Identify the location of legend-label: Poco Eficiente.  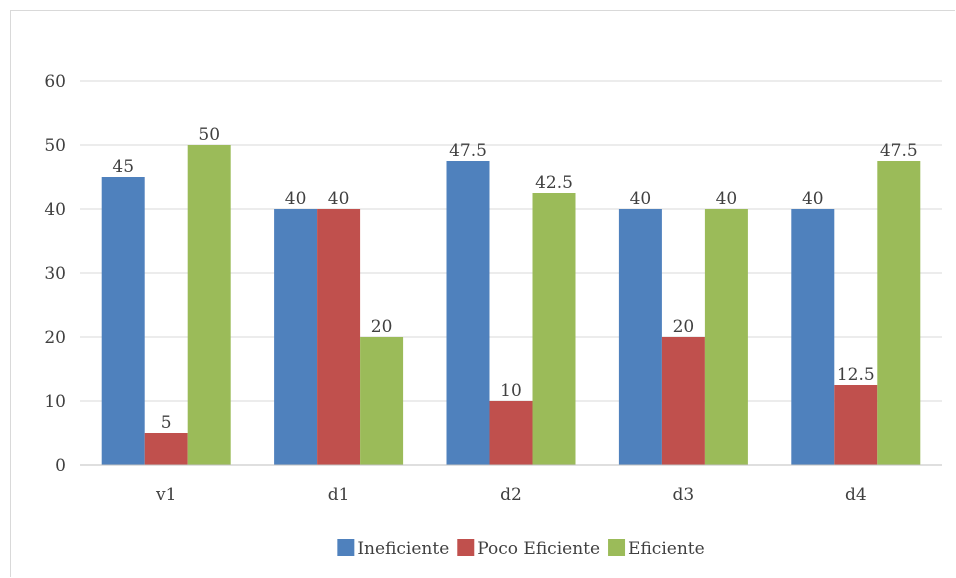
(538, 549).